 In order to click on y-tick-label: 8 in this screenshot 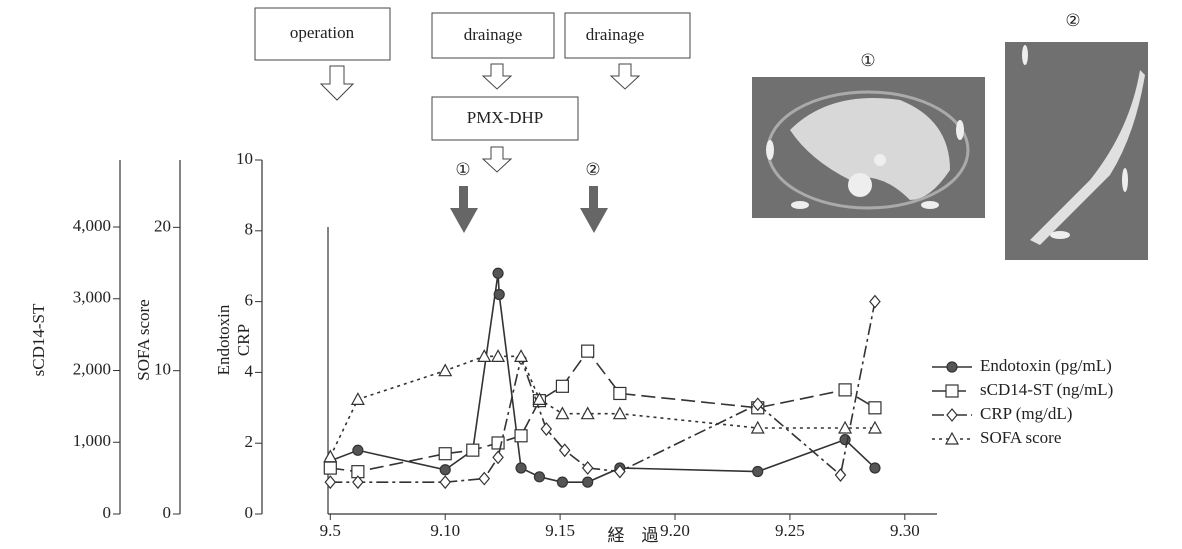, I will do `click(249, 229)`.